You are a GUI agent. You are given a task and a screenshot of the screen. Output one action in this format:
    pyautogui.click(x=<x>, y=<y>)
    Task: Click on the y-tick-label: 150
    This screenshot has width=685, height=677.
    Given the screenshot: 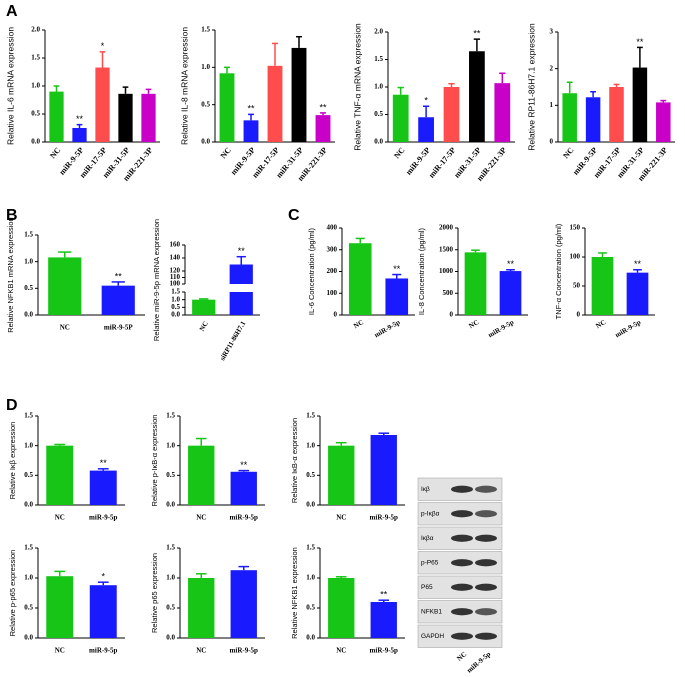 What is the action you would take?
    pyautogui.click(x=575, y=228)
    